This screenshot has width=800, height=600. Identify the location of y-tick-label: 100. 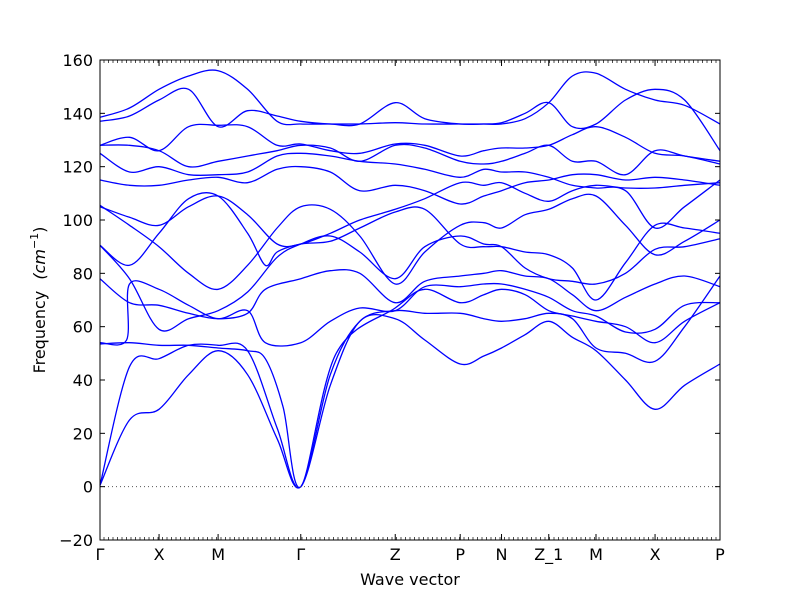
(77, 220).